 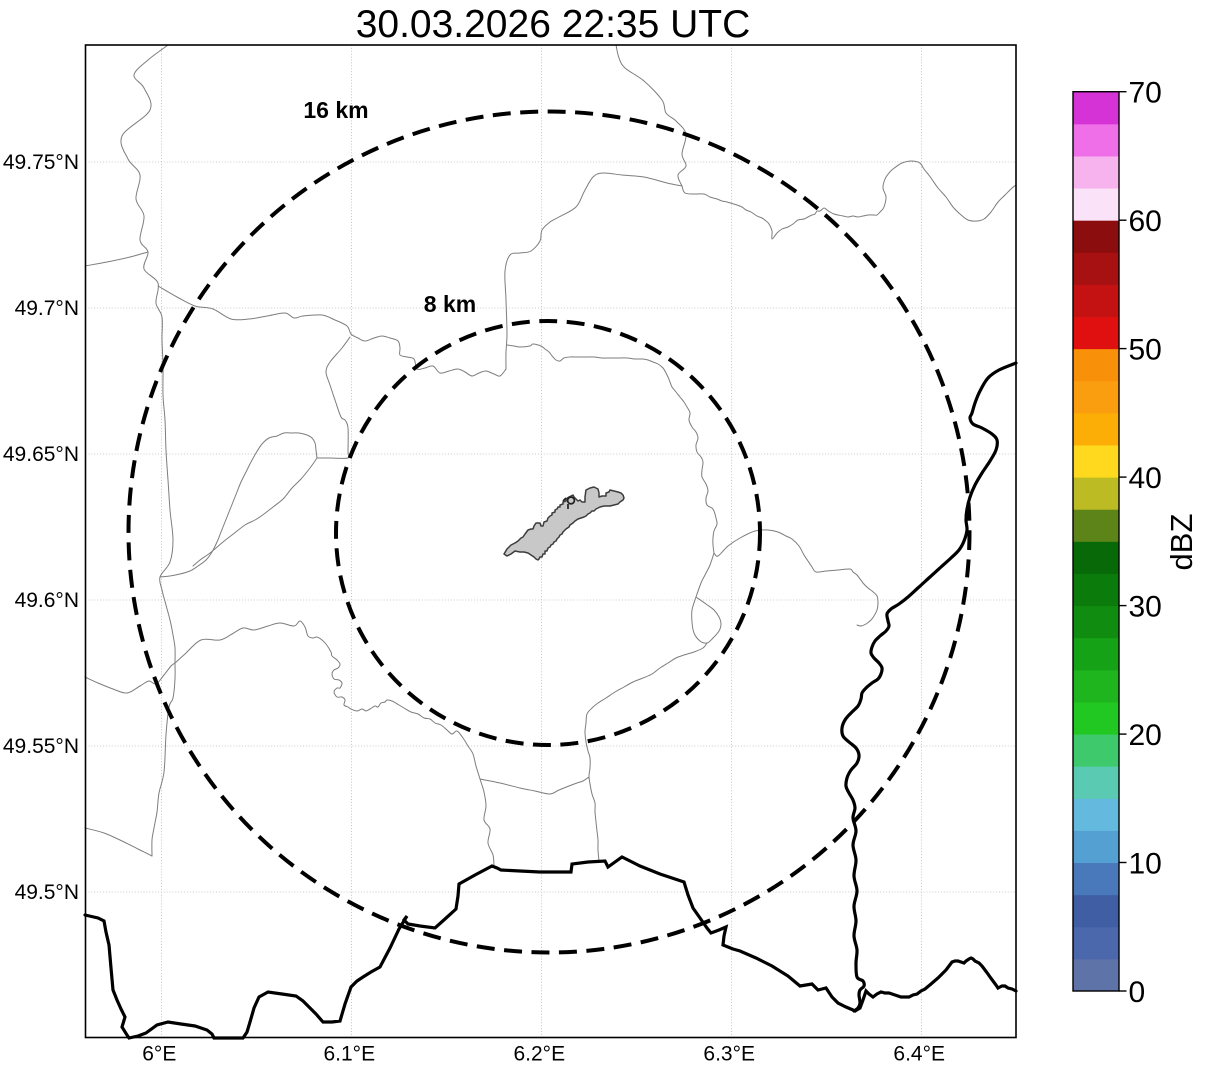 I want to click on svg-text: 6.4°E, so click(x=919, y=1054).